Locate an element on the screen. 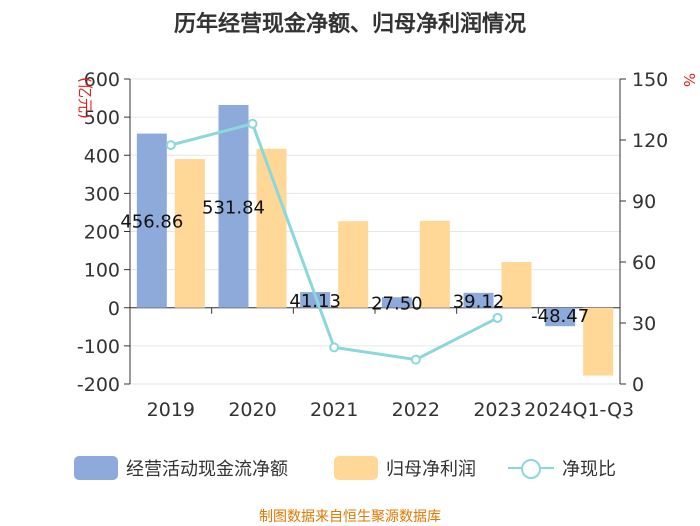  data-label-cashflow: 39.12 is located at coordinates (479, 301).